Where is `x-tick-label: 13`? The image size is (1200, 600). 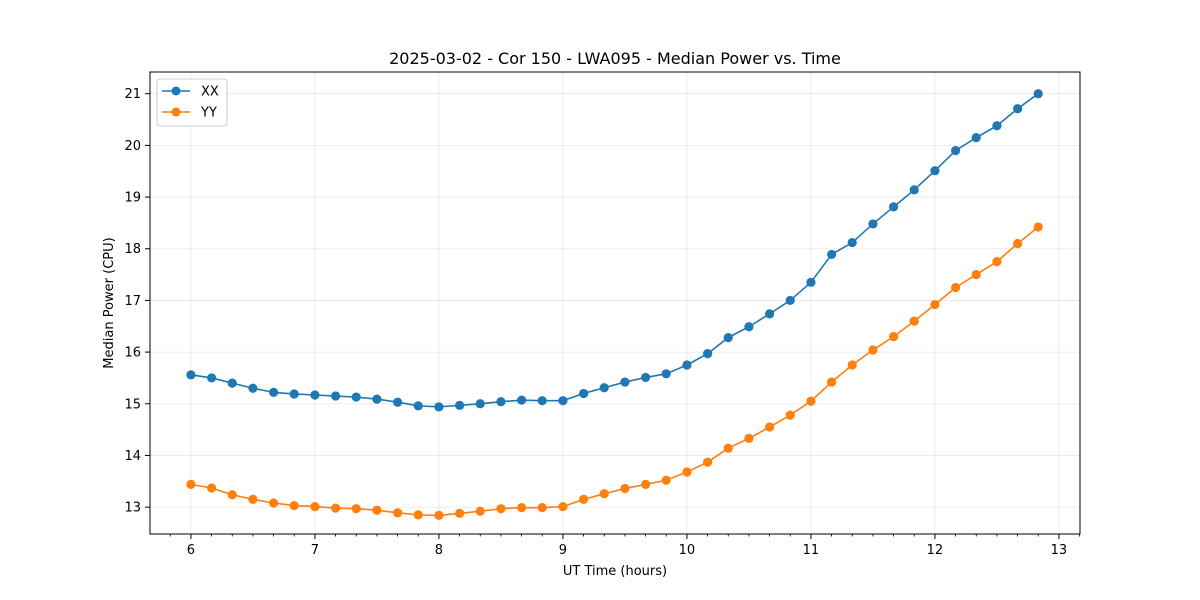
x-tick-label: 13 is located at coordinates (1059, 550).